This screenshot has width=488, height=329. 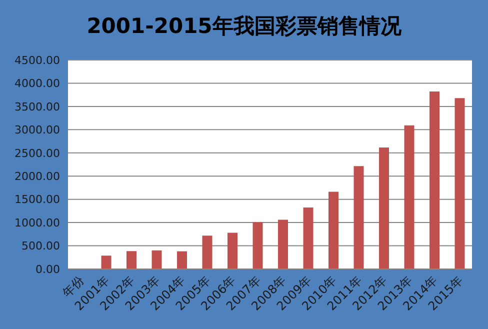 I want to click on y-tick-label: 4000.00, so click(x=37, y=83).